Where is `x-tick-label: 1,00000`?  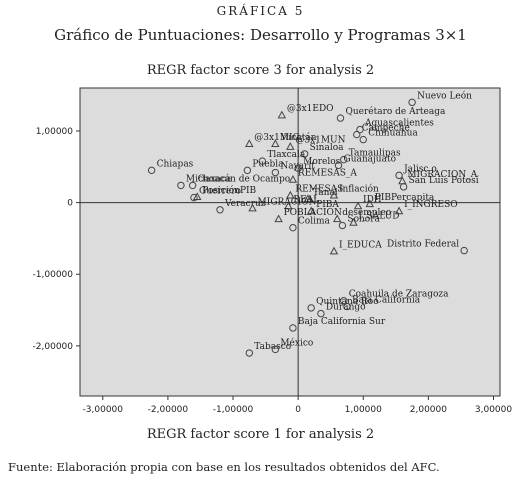
x-tick-label: 1,00000 is located at coordinates (363, 410).